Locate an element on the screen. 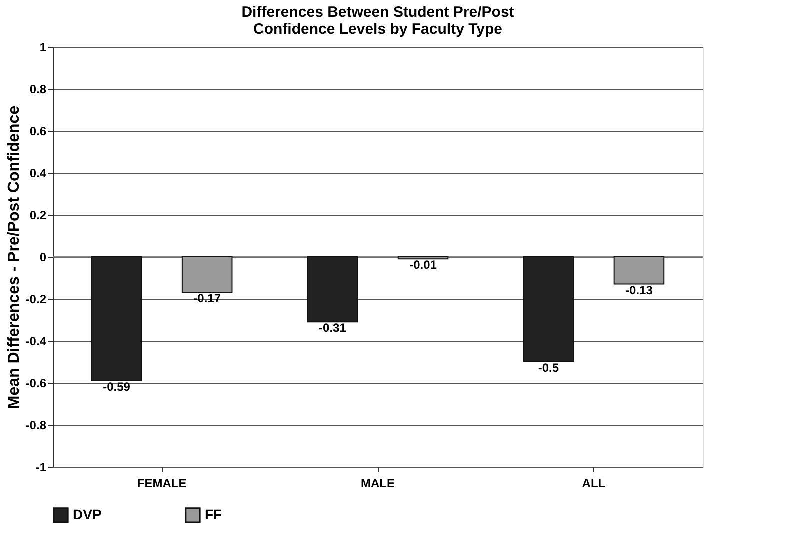 The width and height of the screenshot is (790, 542). chart-title: Differences Between Student Pre/Post Confidence Levels by Faculty Type is located at coordinates (378, 21).